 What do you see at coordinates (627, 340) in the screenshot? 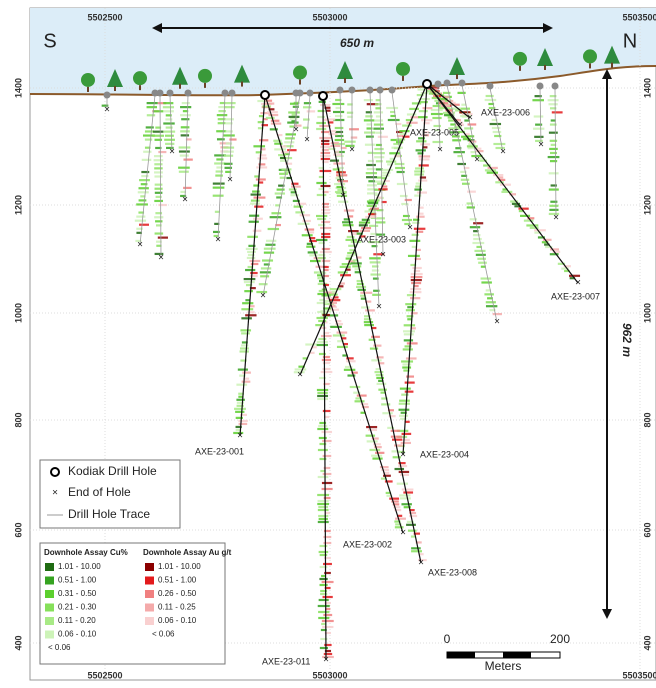
I see `depth-label: 962 m` at bounding box center [627, 340].